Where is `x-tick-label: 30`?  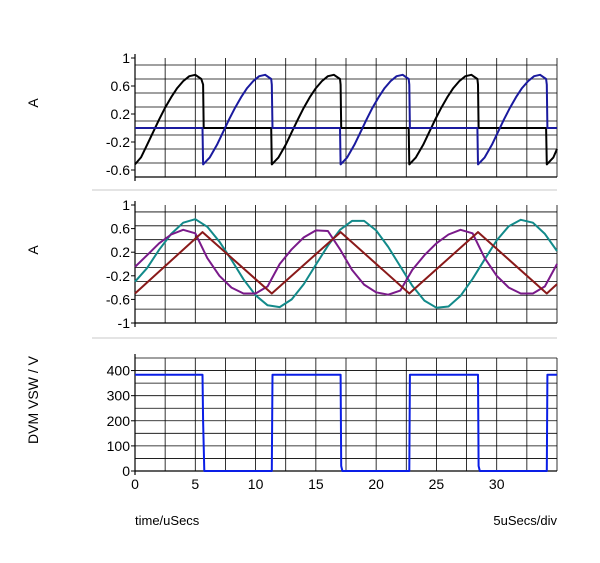 x-tick-label: 30 is located at coordinates (497, 484).